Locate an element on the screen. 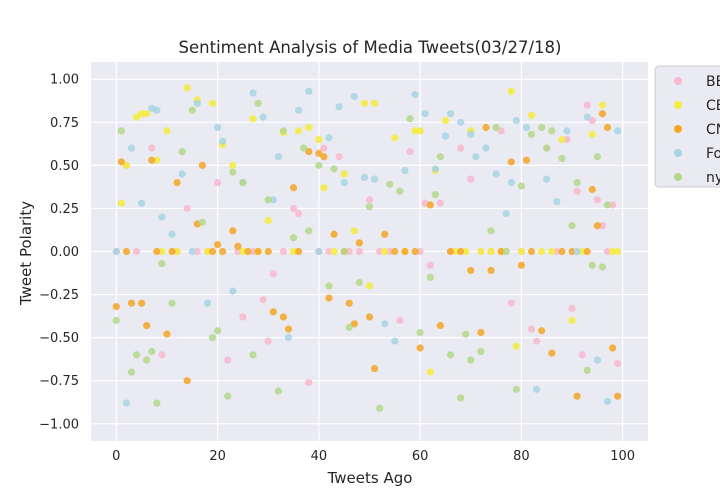 This screenshot has height=504, width=720. legend-marker-bbc is located at coordinates (678, 81).